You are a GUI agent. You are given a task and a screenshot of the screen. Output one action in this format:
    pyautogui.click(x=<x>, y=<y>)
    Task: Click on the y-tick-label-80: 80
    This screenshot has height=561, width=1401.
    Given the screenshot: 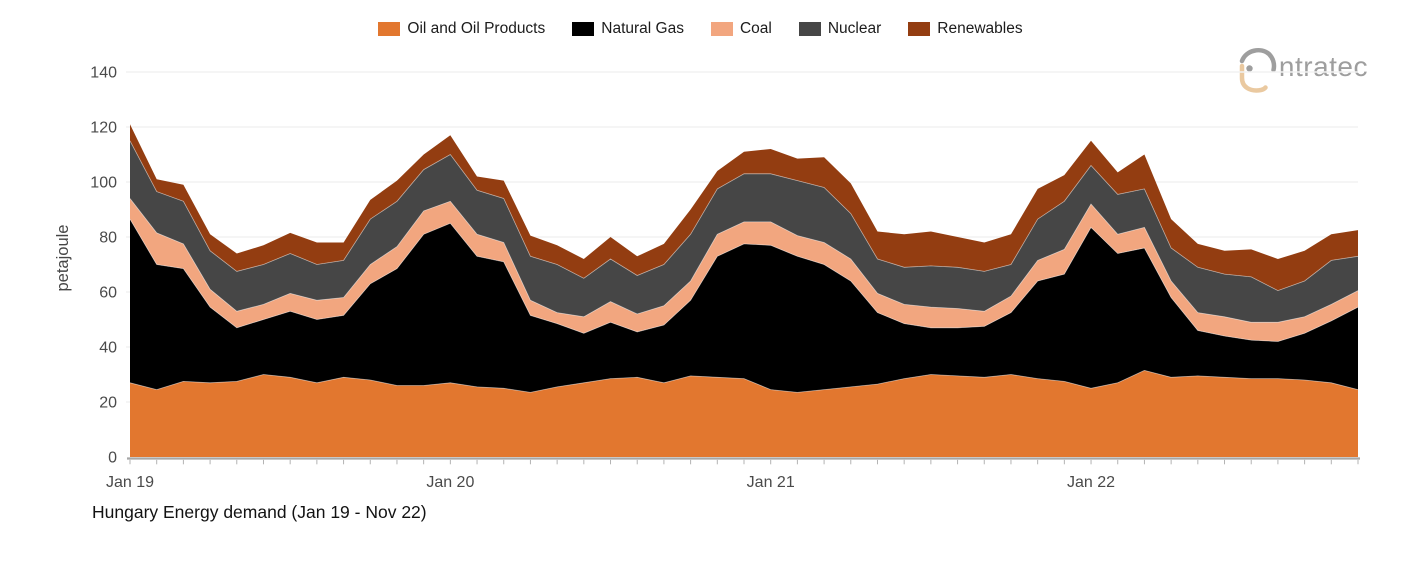 What is the action you would take?
    pyautogui.click(x=108, y=238)
    